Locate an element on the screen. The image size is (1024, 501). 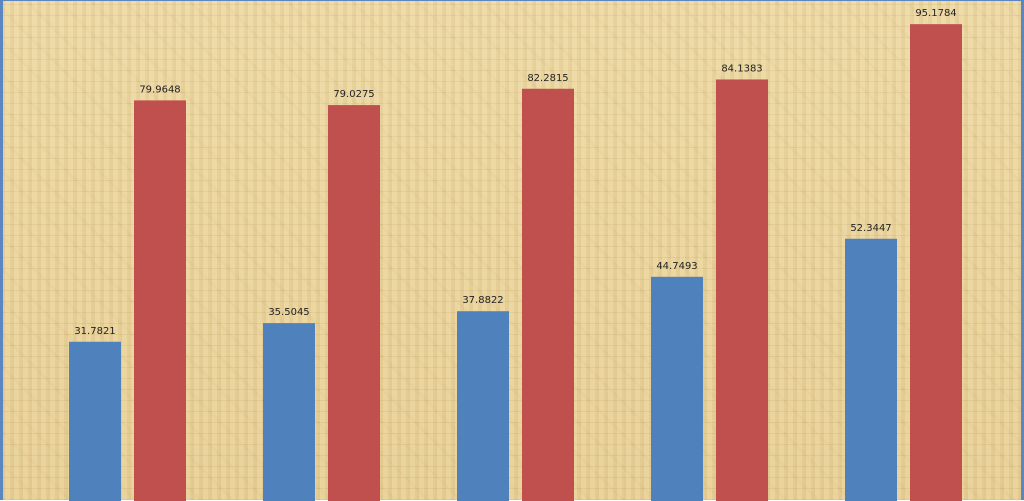
data-label-series1-group5: 52.3447 is located at coordinates (870, 228).